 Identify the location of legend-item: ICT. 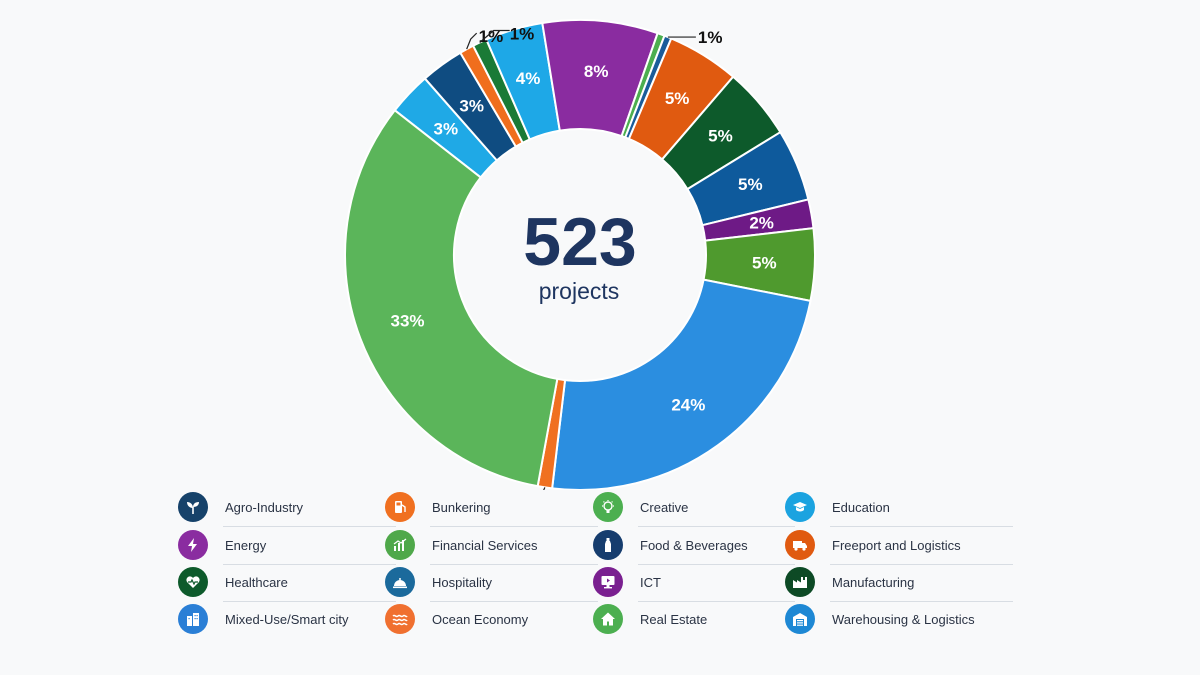
(627, 582).